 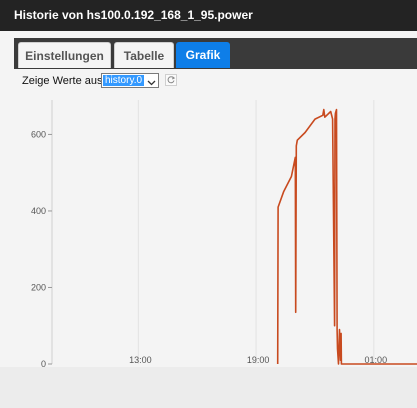 I want to click on chevron-down-icon, so click(x=151, y=80).